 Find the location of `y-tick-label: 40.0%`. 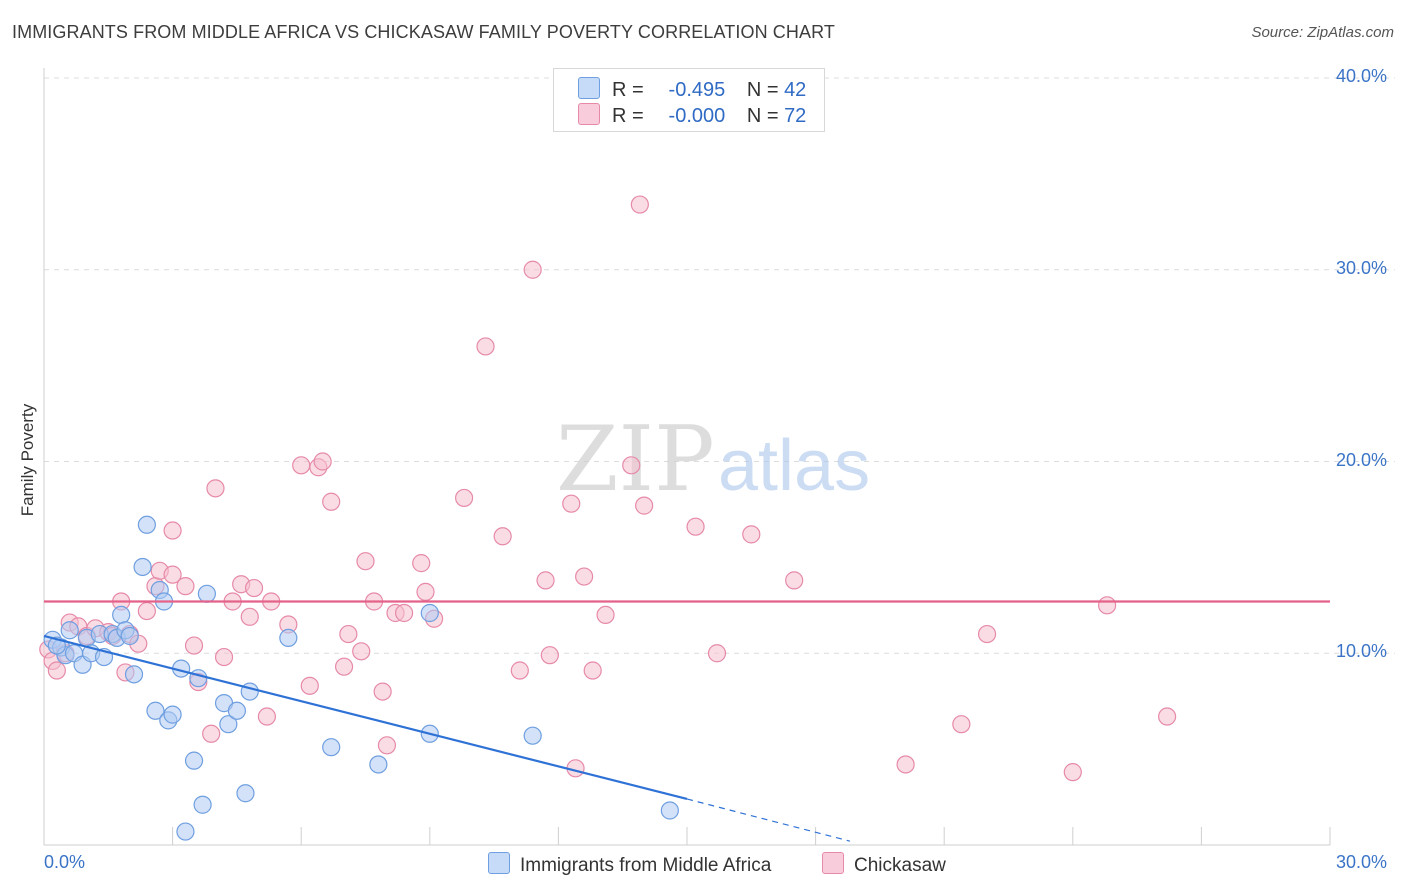

y-tick-label: 40.0% is located at coordinates (1362, 76).